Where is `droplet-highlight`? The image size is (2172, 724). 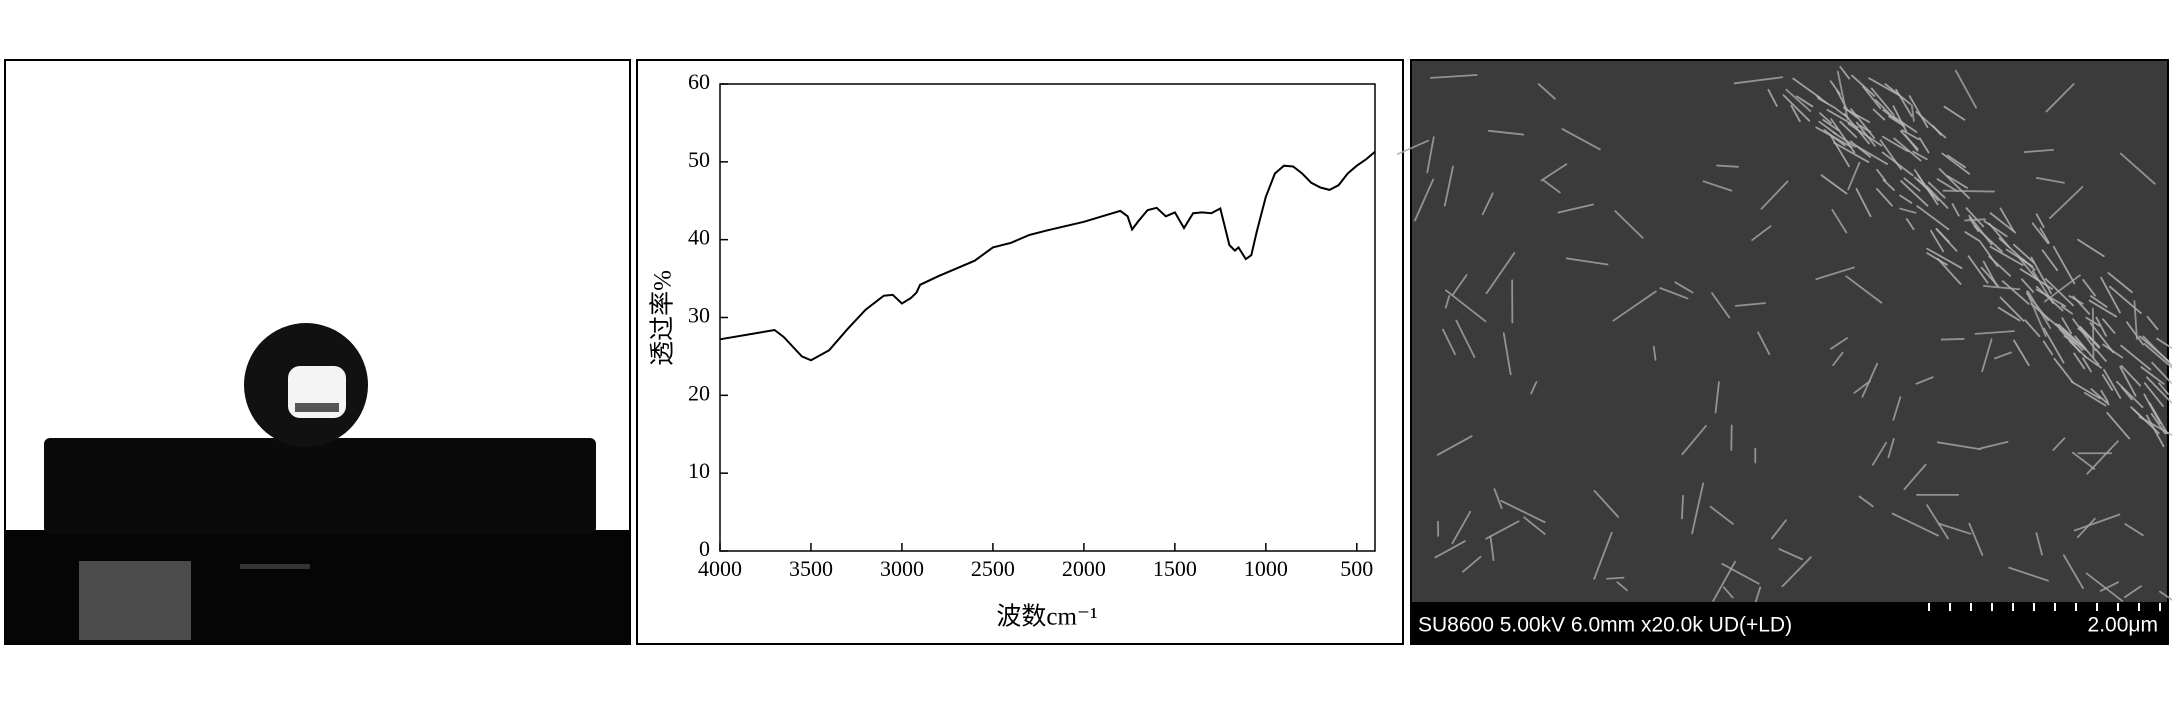 droplet-highlight is located at coordinates (317, 407).